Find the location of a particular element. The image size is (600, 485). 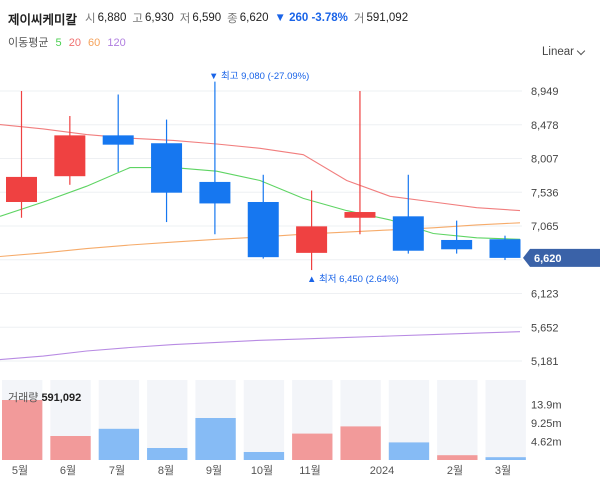

scale-dropdown: Linear is located at coordinates (564, 52).